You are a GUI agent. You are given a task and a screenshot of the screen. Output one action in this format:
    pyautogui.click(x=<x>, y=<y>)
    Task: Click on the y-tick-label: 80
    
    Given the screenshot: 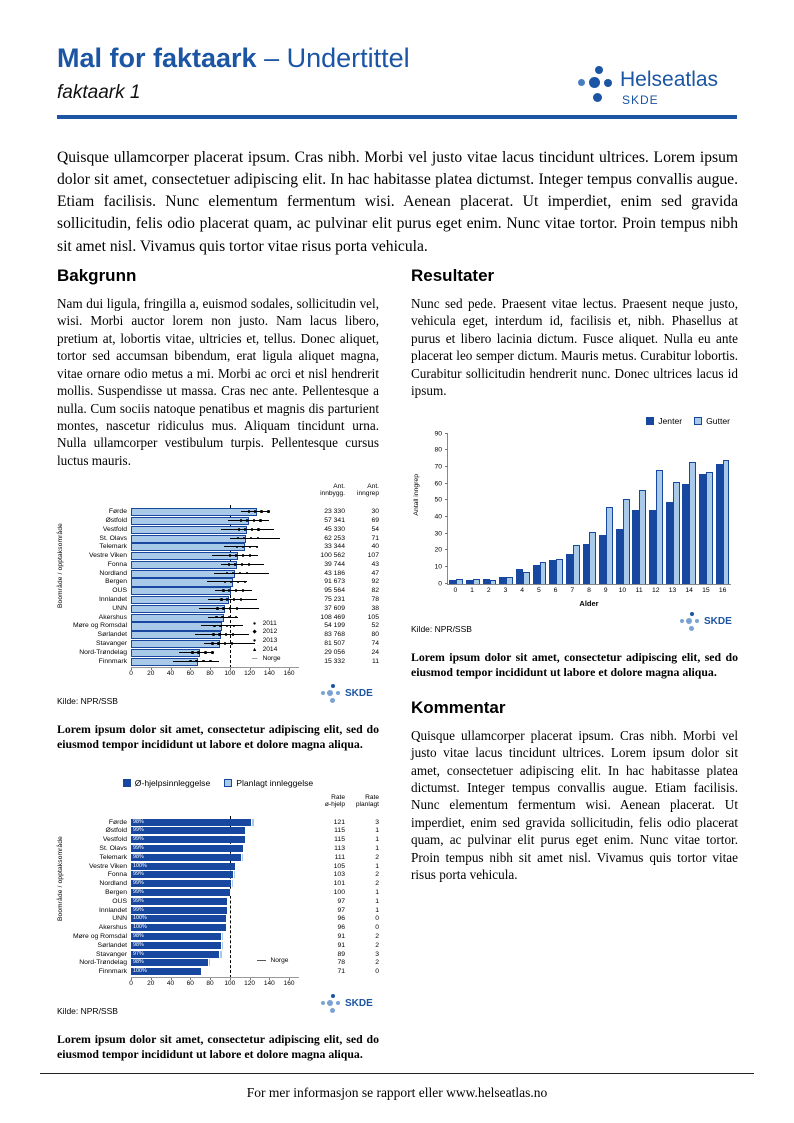 What is the action you would take?
    pyautogui.click(x=438, y=450)
    